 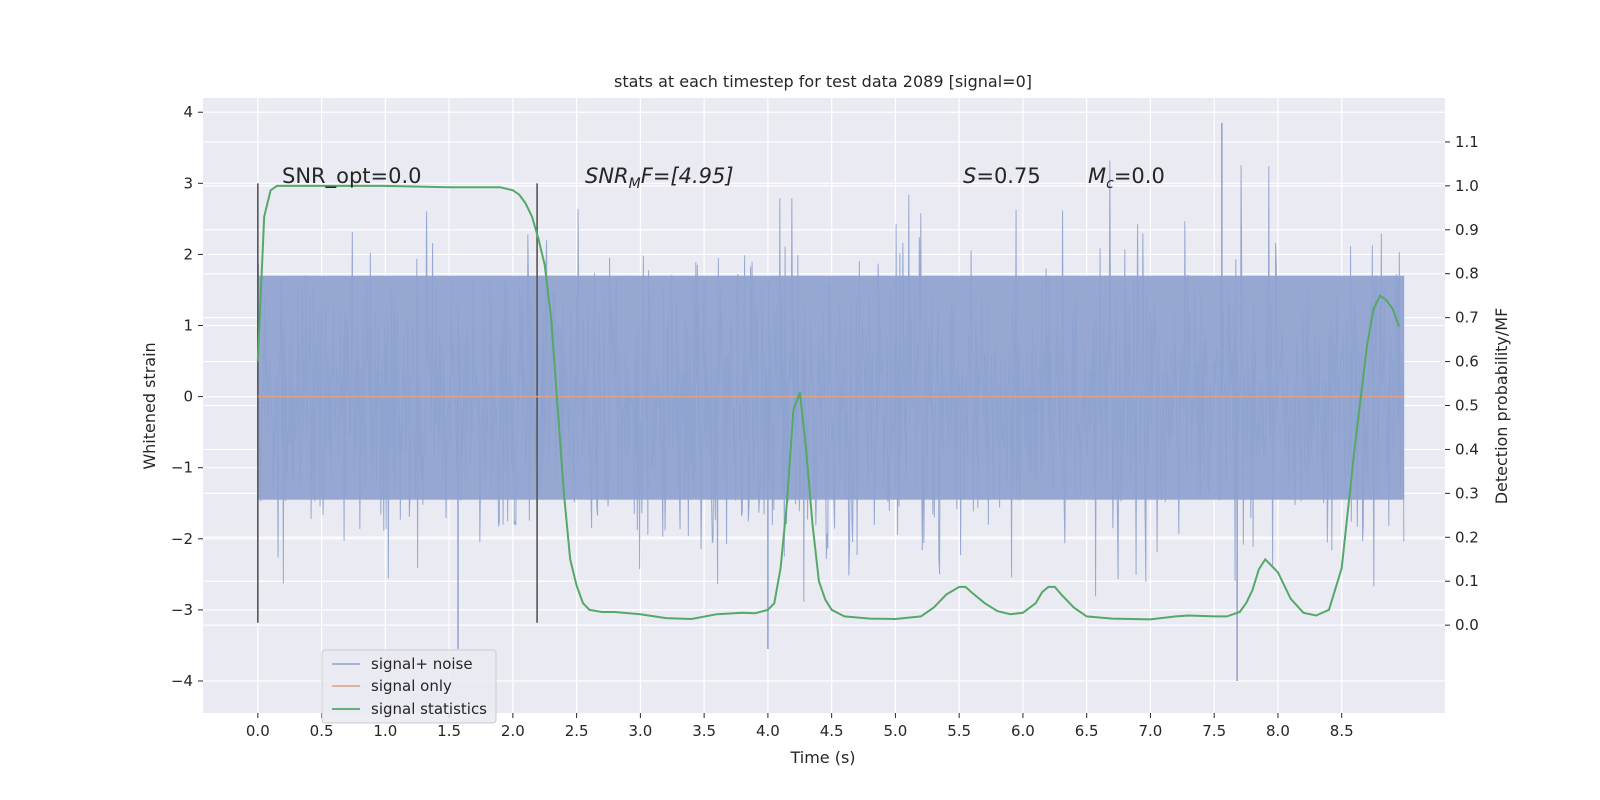 What do you see at coordinates (322, 731) in the screenshot?
I see `x-tick-label: 0.5` at bounding box center [322, 731].